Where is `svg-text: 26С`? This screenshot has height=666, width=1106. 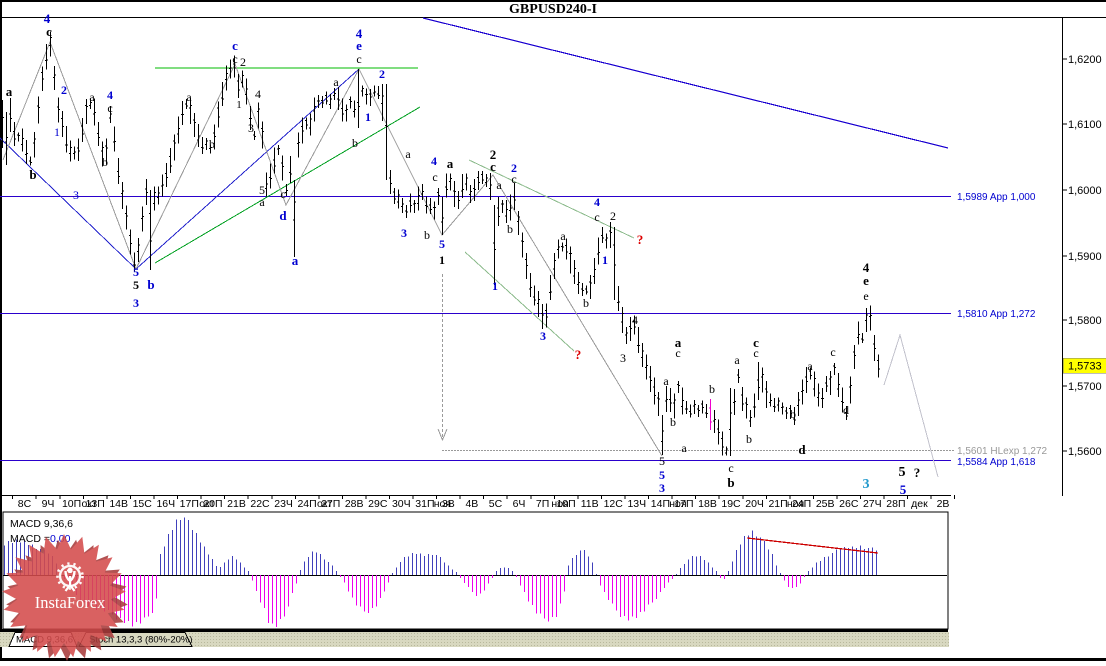 svg-text: 26С is located at coordinates (849, 504).